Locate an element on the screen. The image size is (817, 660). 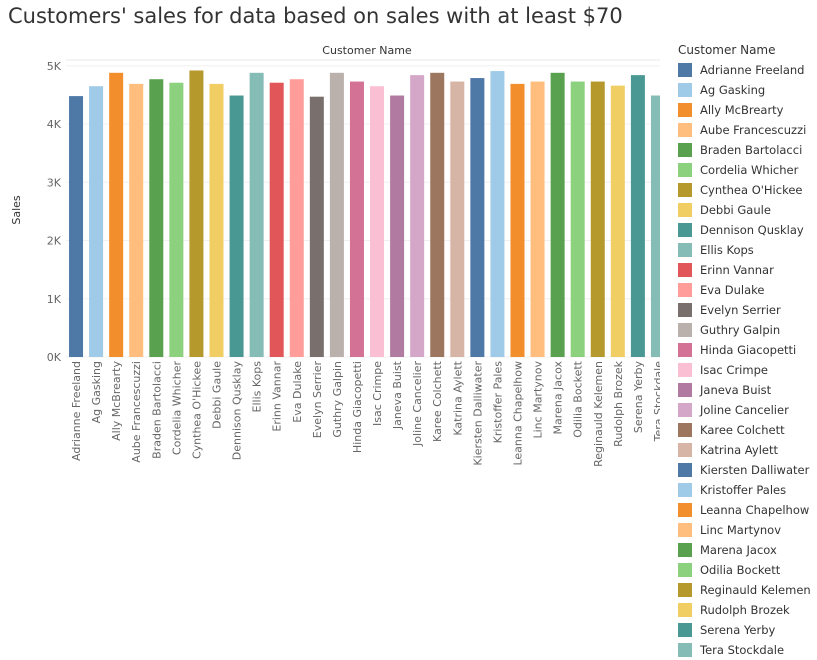
legend-item: Cynthea O'Hickee is located at coordinates (747, 190).